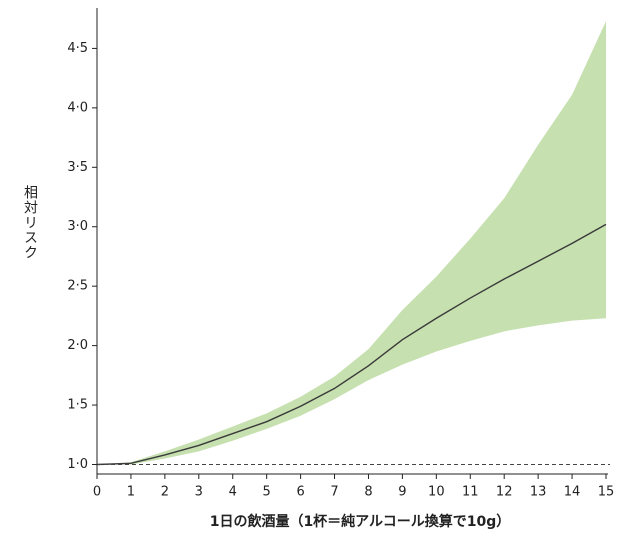  I want to click on y-tick-label: 2·0, so click(77, 345).